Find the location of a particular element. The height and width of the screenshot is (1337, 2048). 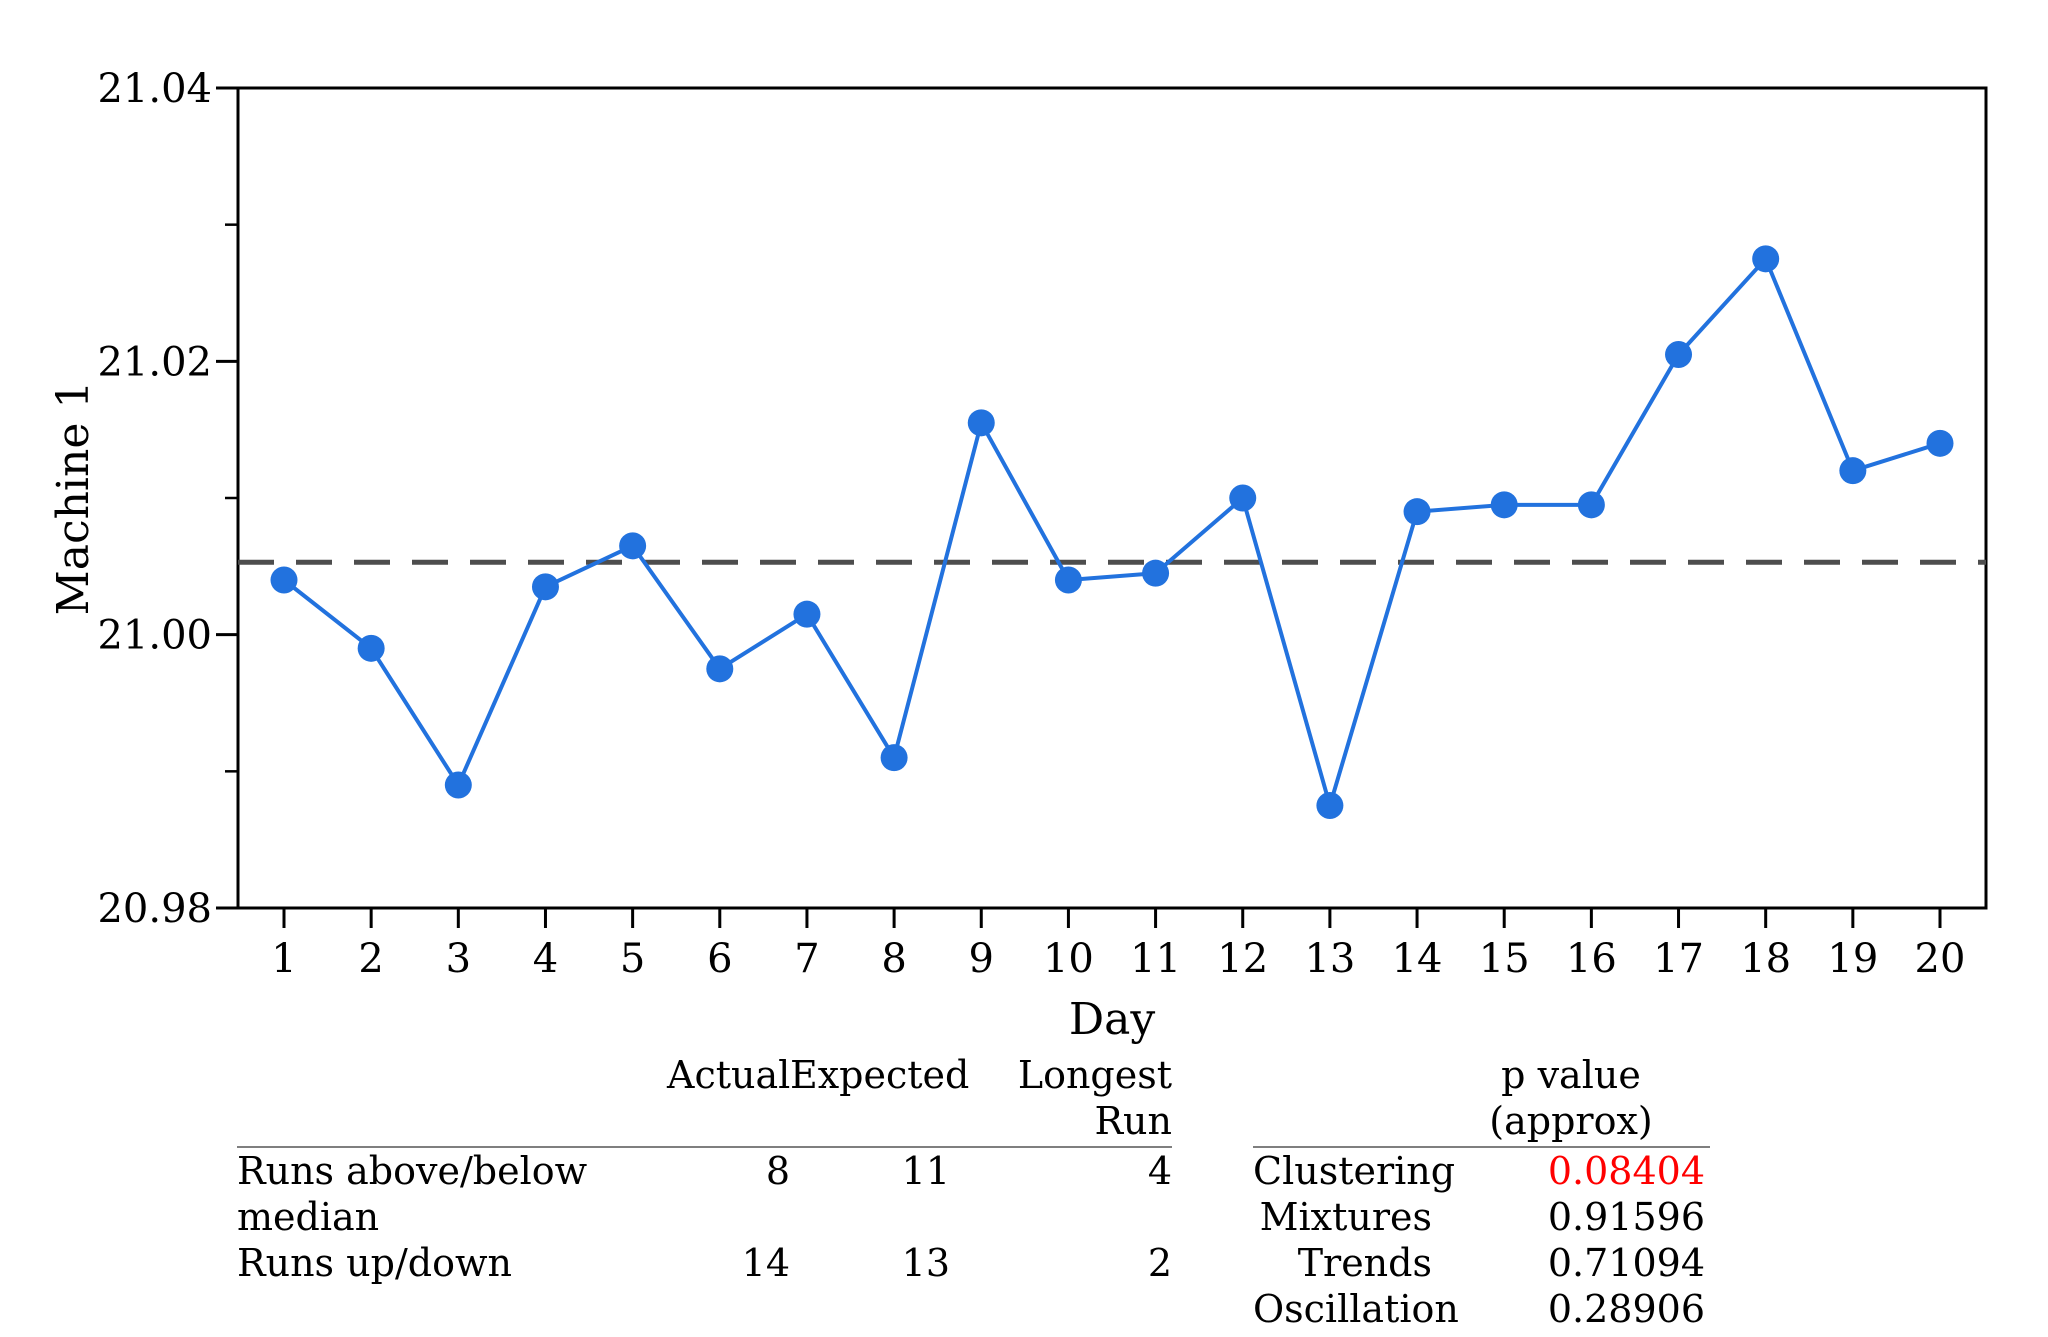

x-axis-tick-label: 9 is located at coordinates (981, 959).